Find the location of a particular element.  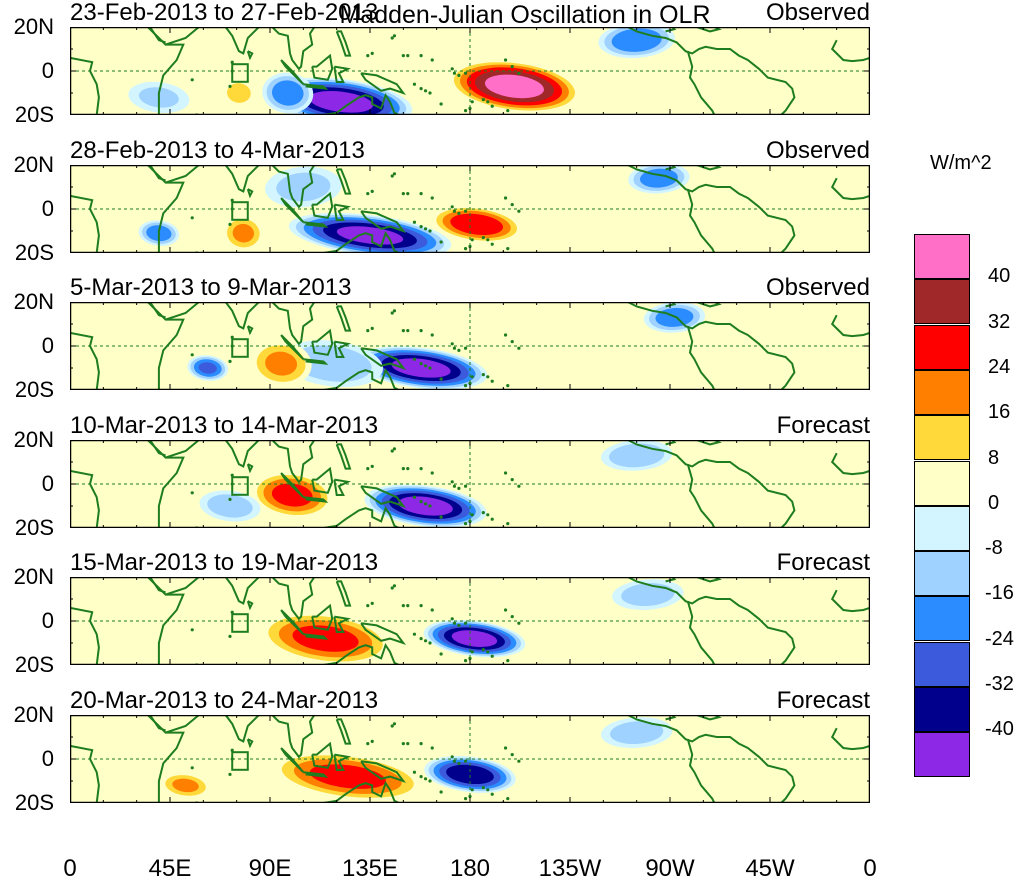

latitude-label: 0 is located at coordinates (47, 345).